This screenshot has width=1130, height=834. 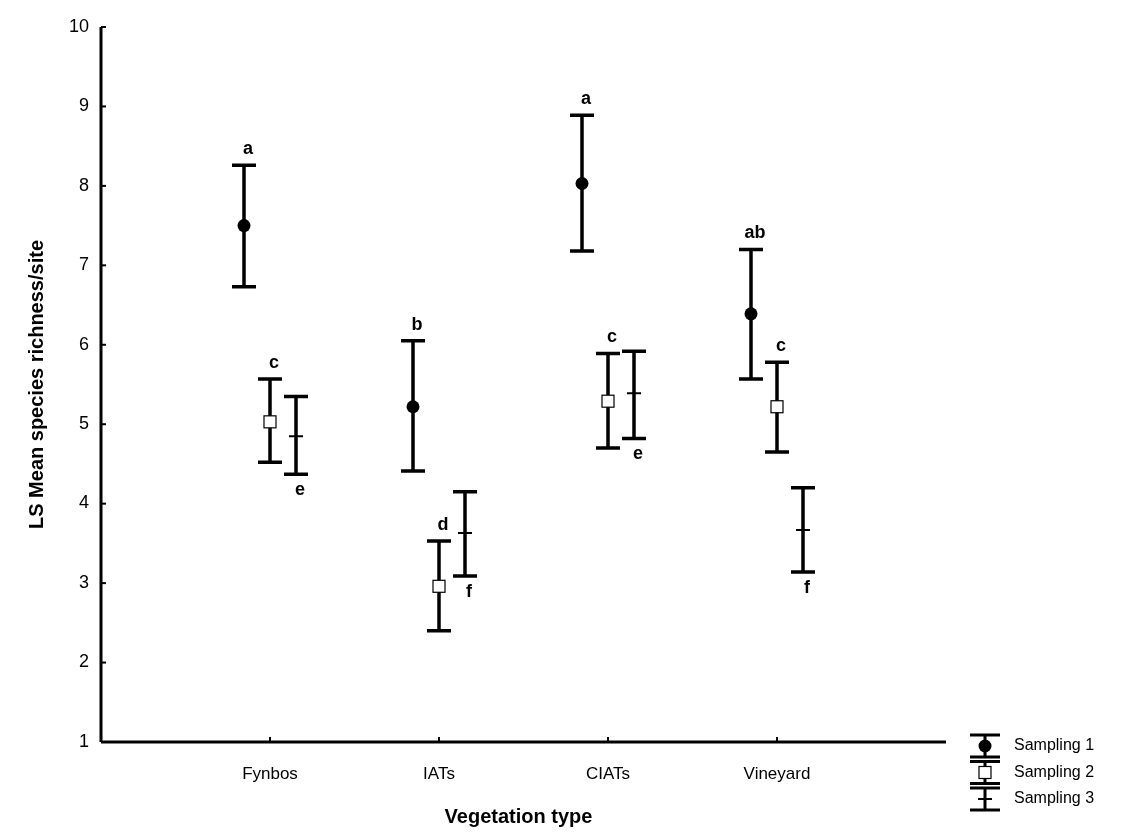 What do you see at coordinates (83, 661) in the screenshot?
I see `y-tick-label: 2` at bounding box center [83, 661].